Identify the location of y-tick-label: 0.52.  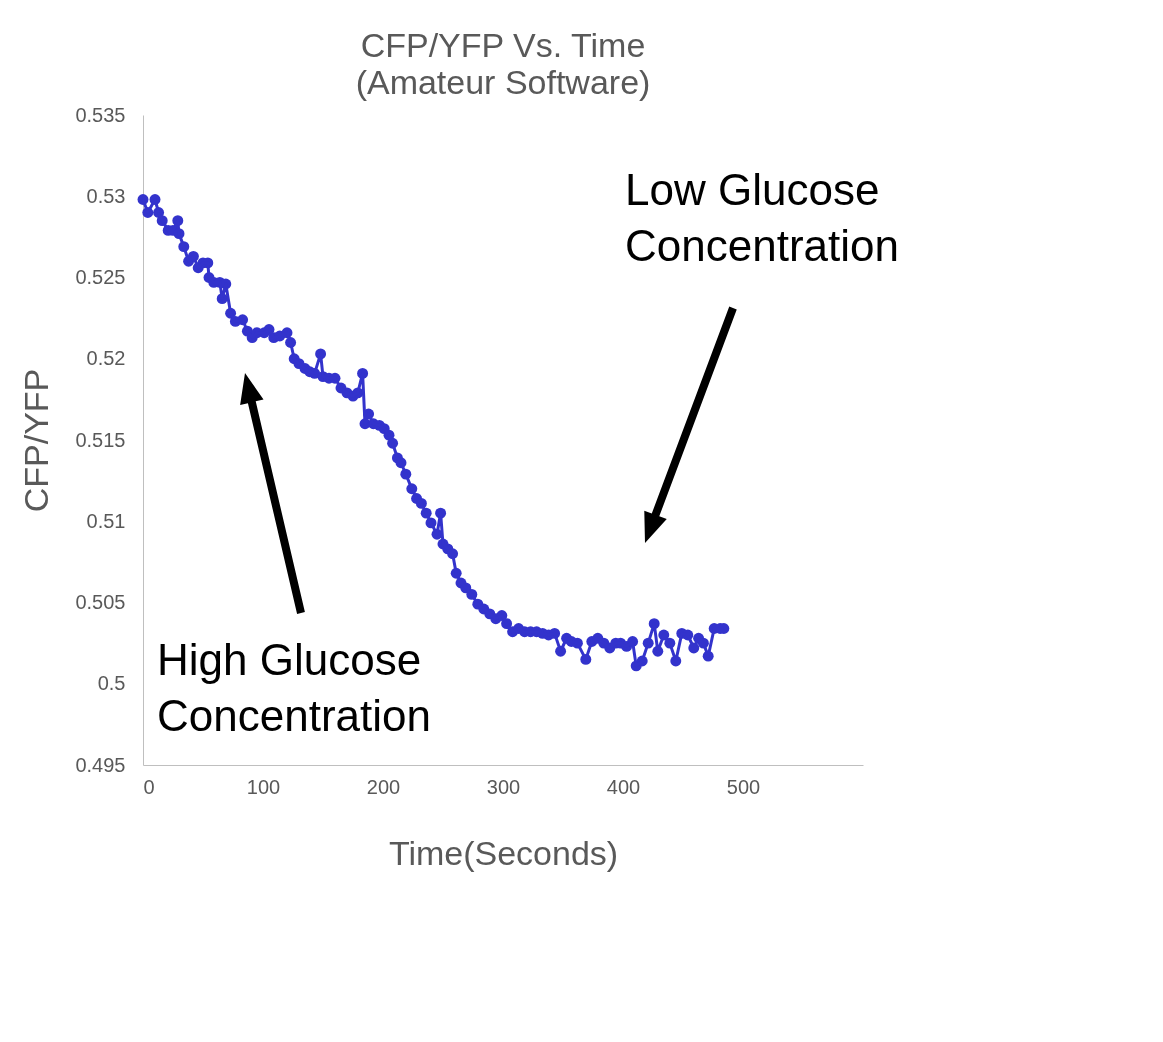
(106, 358).